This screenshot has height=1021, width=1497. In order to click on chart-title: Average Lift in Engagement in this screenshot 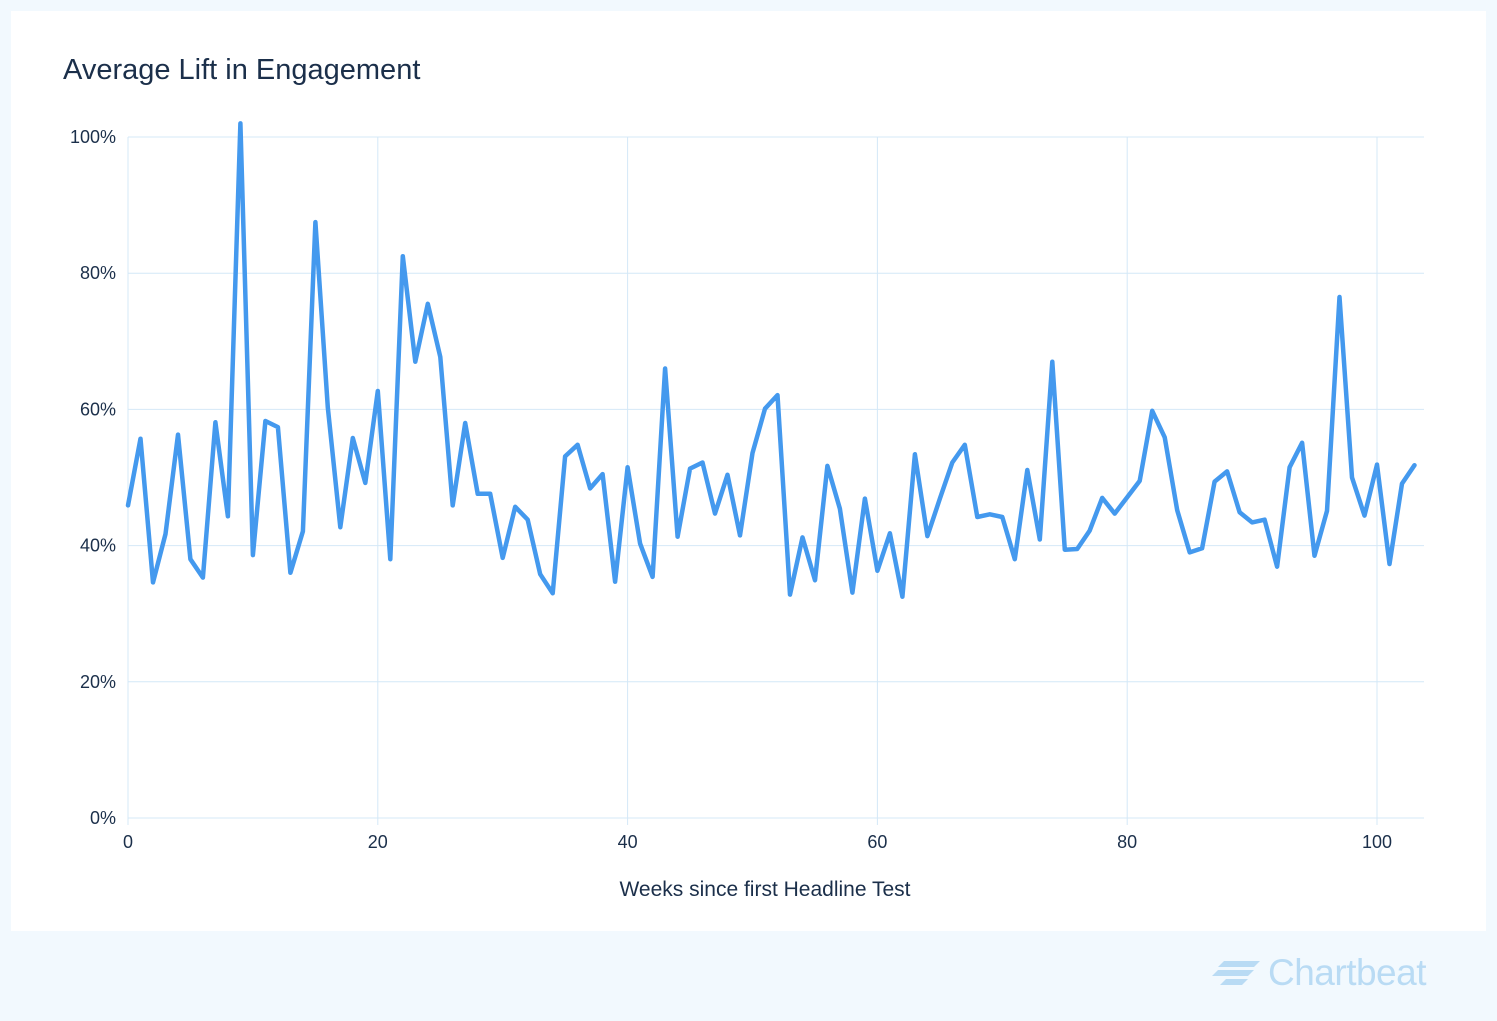, I will do `click(242, 70)`.